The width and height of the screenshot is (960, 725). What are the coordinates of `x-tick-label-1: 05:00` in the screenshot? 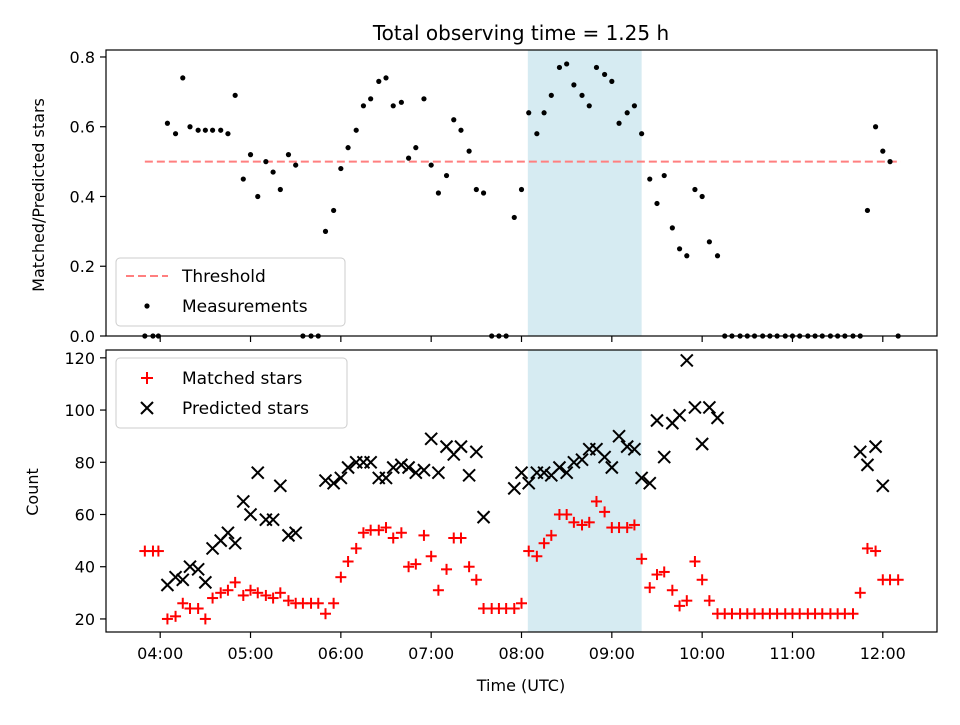 It's located at (250, 653).